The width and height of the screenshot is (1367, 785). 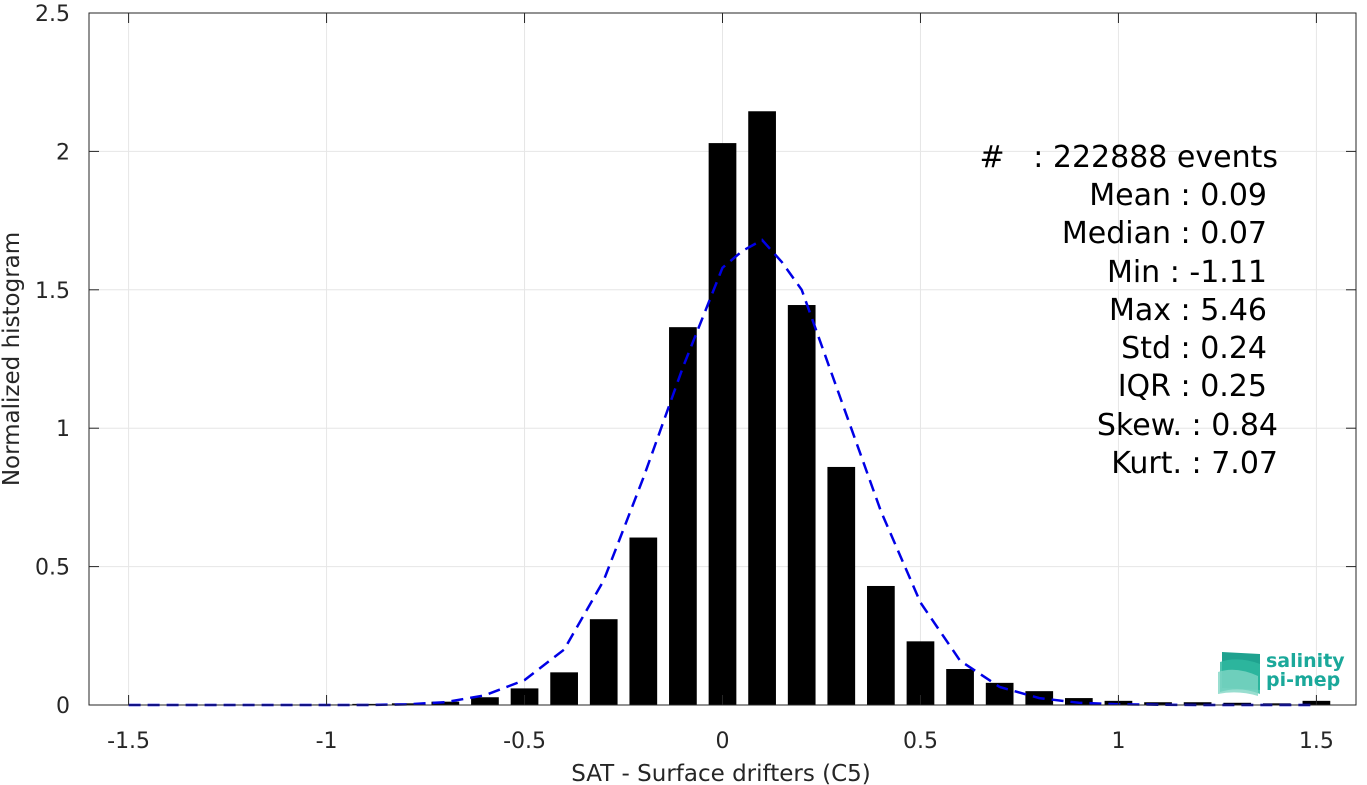 I want to click on y-axis-label: Normalized histogram, so click(x=12, y=359).